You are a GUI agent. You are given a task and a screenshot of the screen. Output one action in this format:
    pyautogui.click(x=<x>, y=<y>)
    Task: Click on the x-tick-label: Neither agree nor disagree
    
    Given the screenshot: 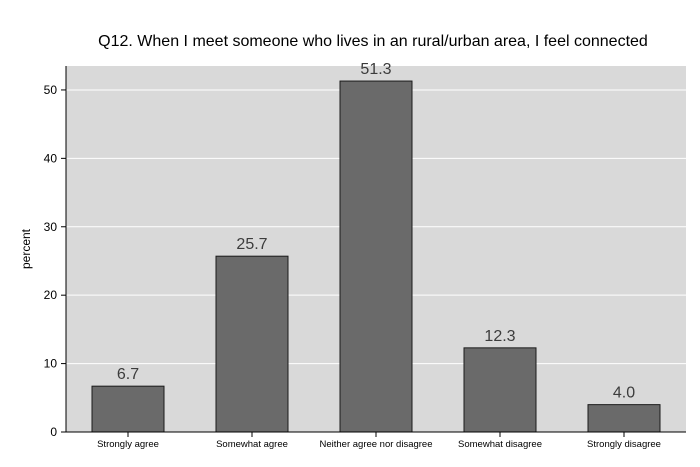 What is the action you would take?
    pyautogui.click(x=375, y=444)
    